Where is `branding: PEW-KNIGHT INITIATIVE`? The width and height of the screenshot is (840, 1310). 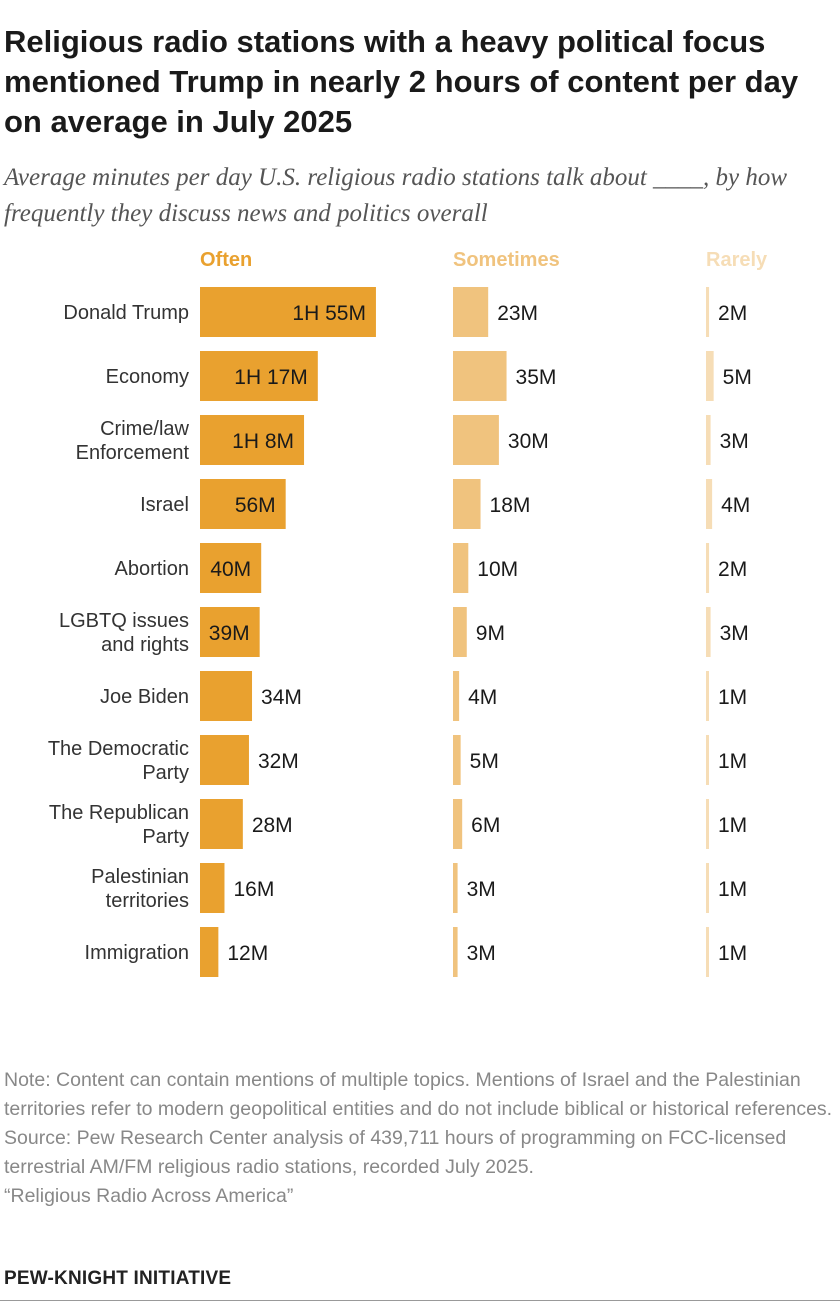
branding: PEW-KNIGHT INITIATIVE is located at coordinates (118, 1278).